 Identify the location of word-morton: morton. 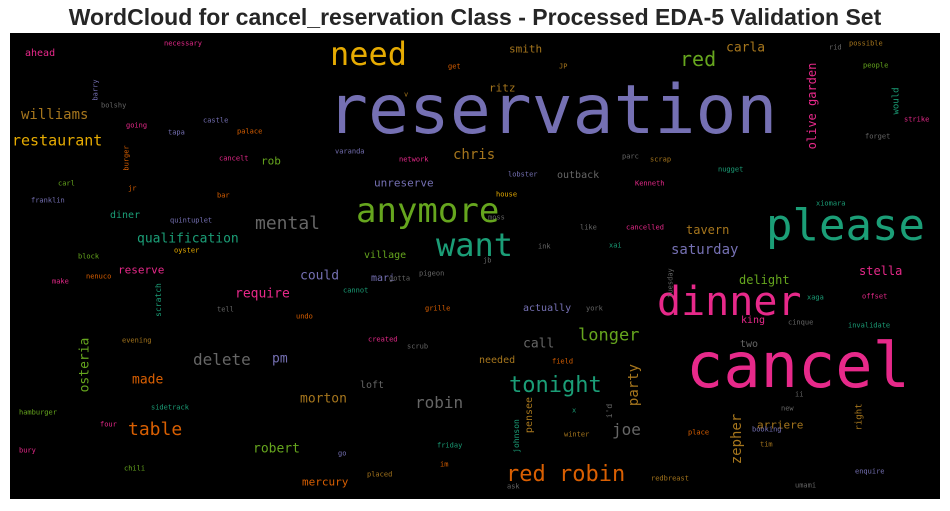
(323, 399).